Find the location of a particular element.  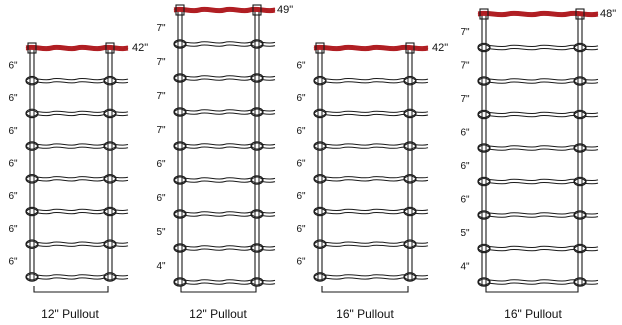

pullout-label: 12" Pullout is located at coordinates (218, 314).